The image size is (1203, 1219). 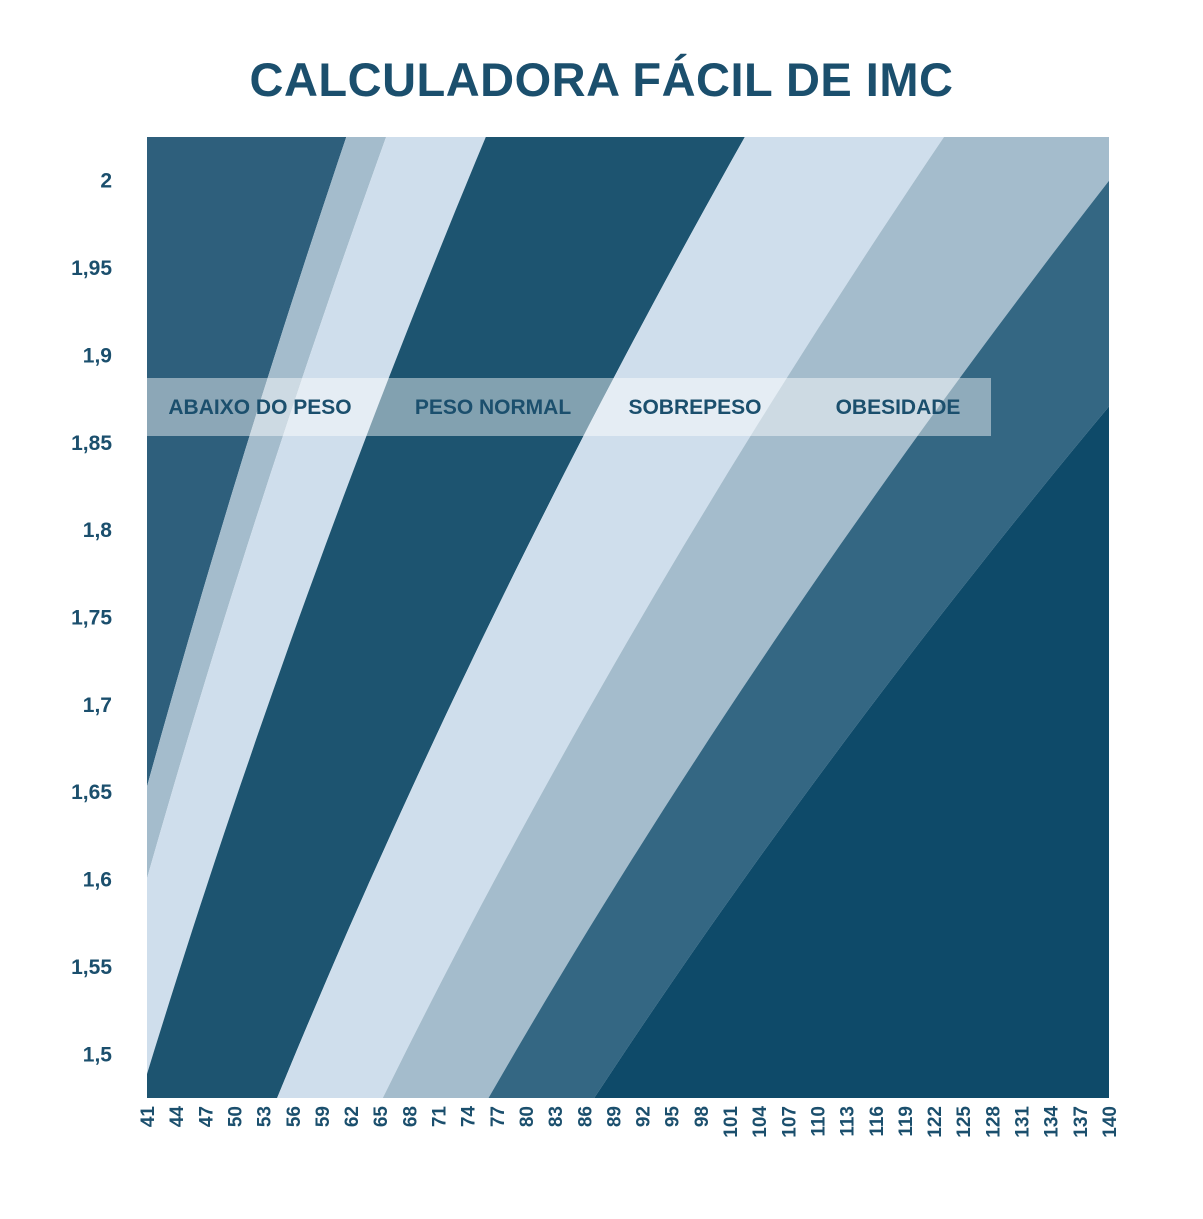 I want to click on x-tick-label: 92, so click(x=644, y=1116).